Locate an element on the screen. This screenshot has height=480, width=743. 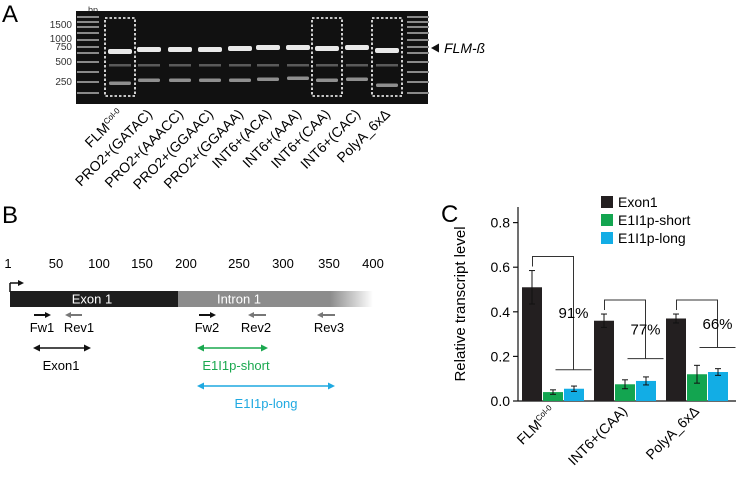
y-tick-label: 0.4 is located at coordinates (501, 312).